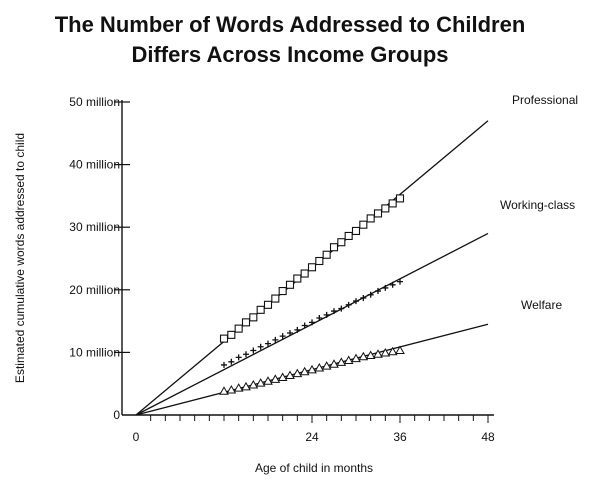 The width and height of the screenshot is (607, 486). What do you see at coordinates (290, 54) in the screenshot?
I see `chart-title-line-2: Differs Across Income Groups` at bounding box center [290, 54].